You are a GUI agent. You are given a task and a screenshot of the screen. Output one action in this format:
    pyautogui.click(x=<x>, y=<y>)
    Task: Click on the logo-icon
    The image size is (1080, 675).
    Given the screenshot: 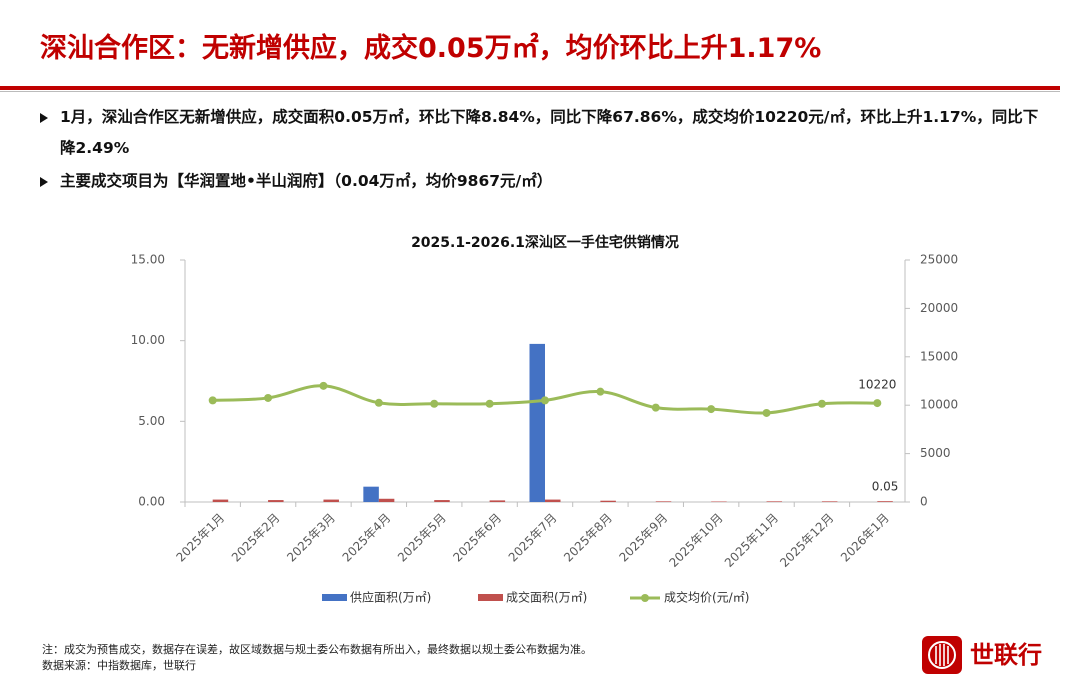 What is the action you would take?
    pyautogui.click(x=942, y=655)
    